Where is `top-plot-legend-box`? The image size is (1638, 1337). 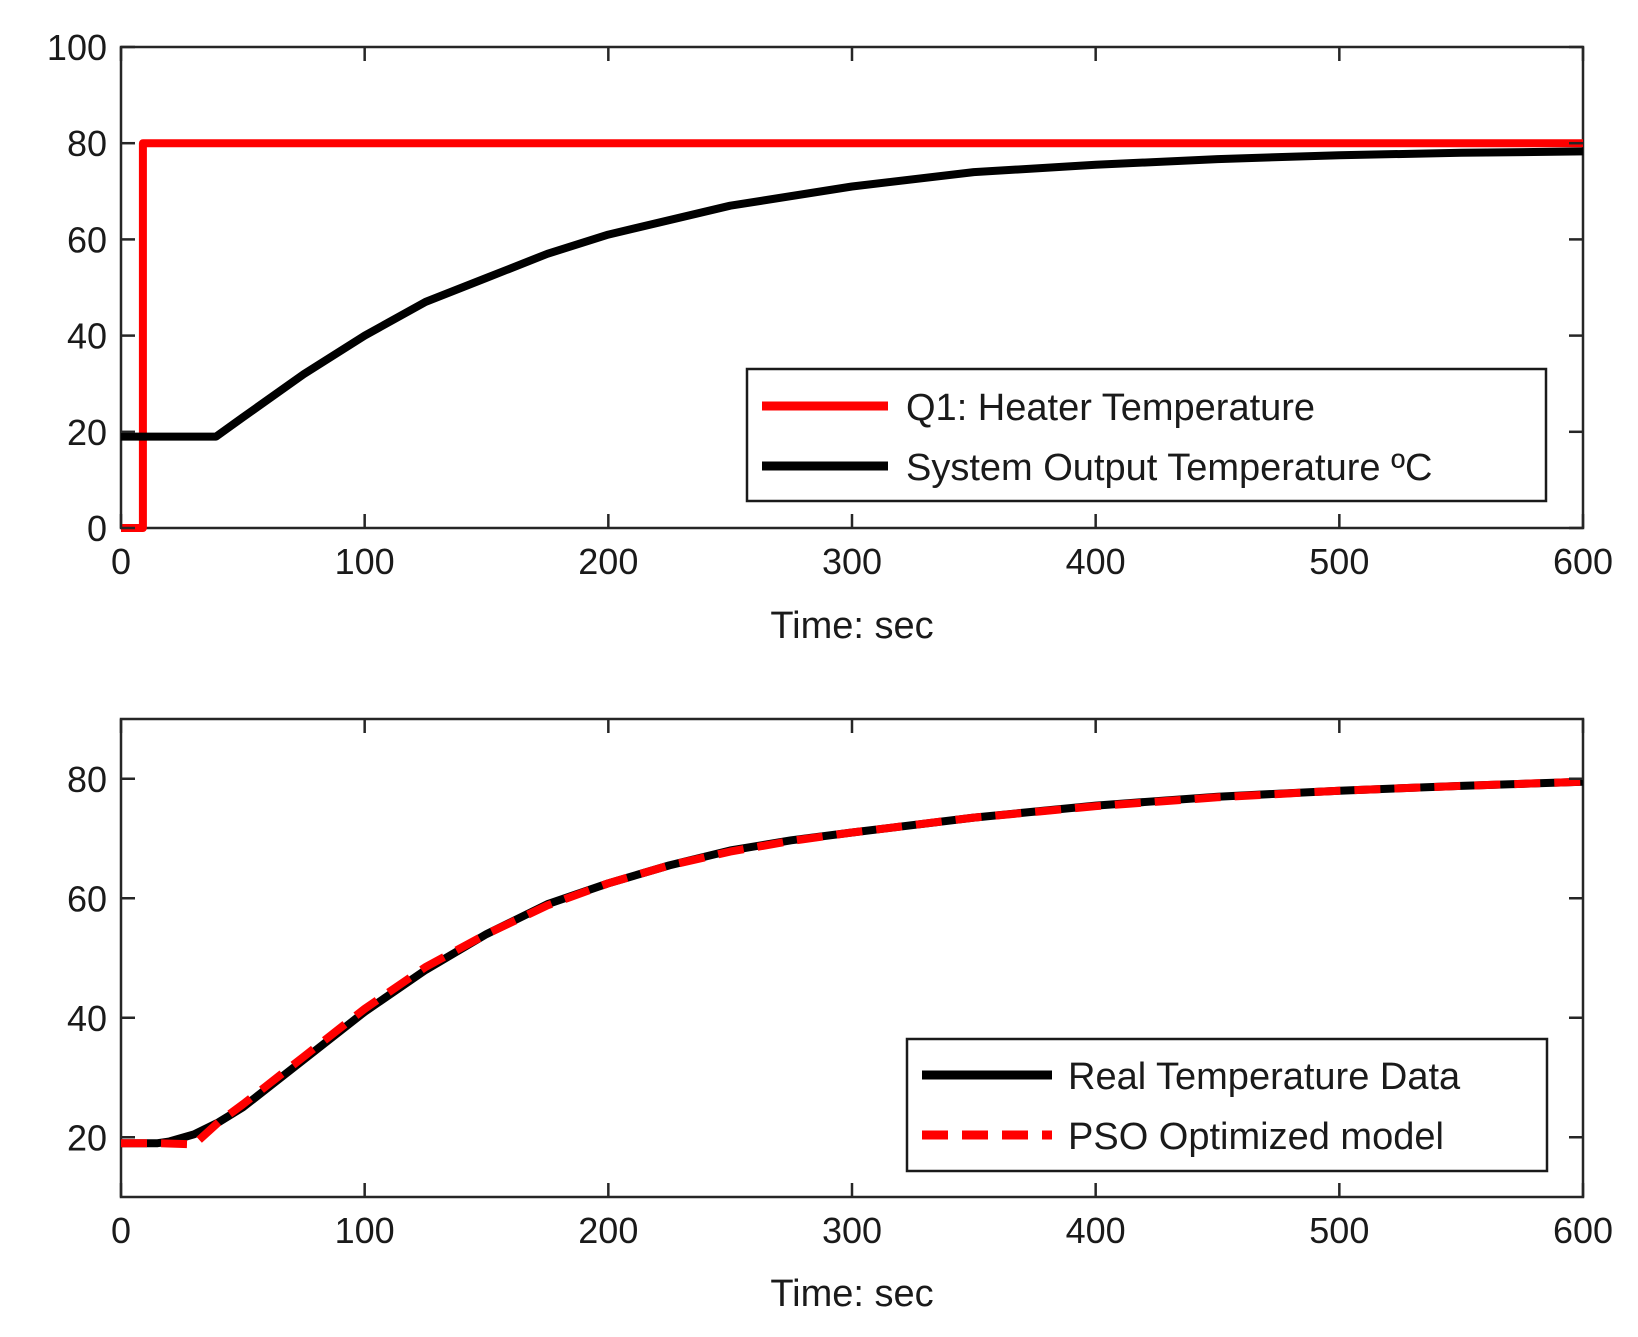
top-plot-legend-box is located at coordinates (1146, 435).